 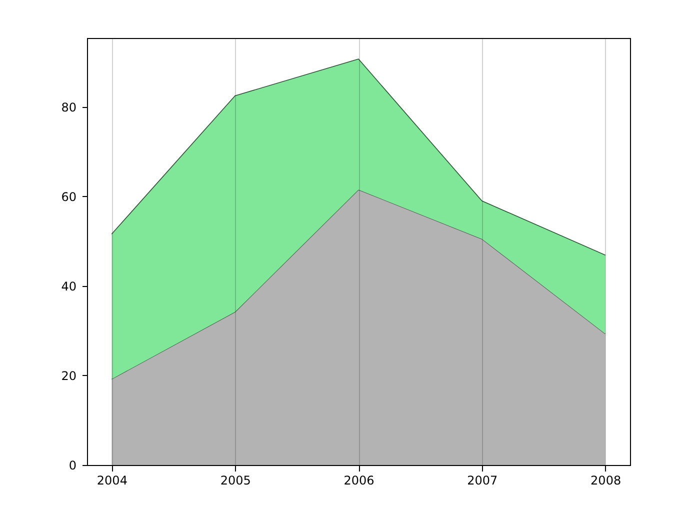 I want to click on x-tick-label: 2006, so click(x=359, y=481).